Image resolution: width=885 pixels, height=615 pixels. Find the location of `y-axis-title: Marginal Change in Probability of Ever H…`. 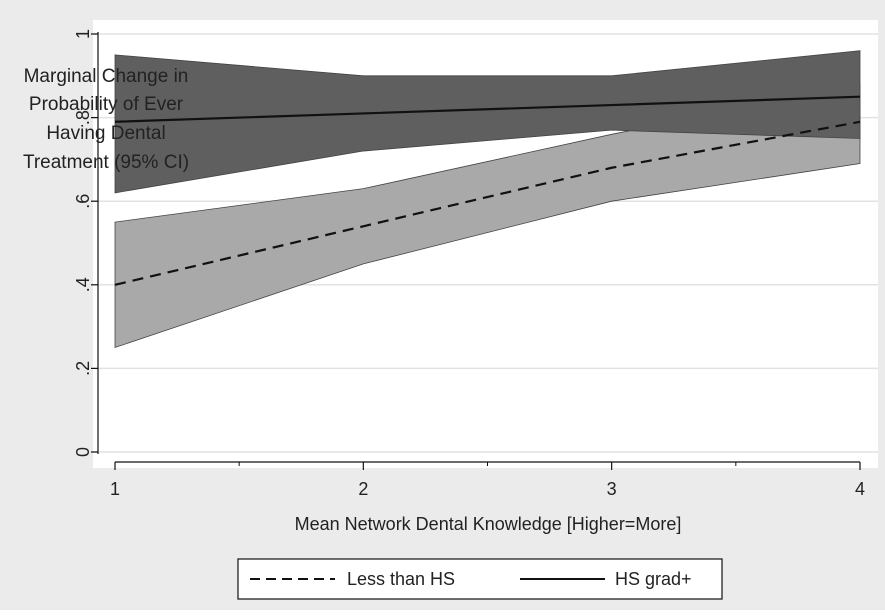

y-axis-title: Marginal Change in Probability of Ever H… is located at coordinates (106, 119).